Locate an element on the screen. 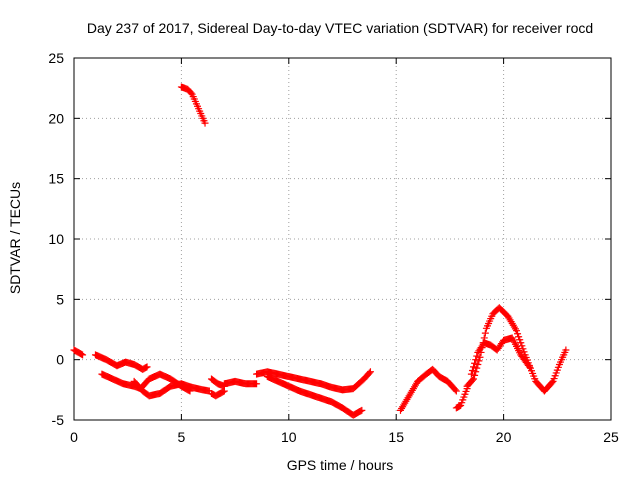 This screenshot has height=480, width=640. y-tick-label: -5 is located at coordinates (58, 420).